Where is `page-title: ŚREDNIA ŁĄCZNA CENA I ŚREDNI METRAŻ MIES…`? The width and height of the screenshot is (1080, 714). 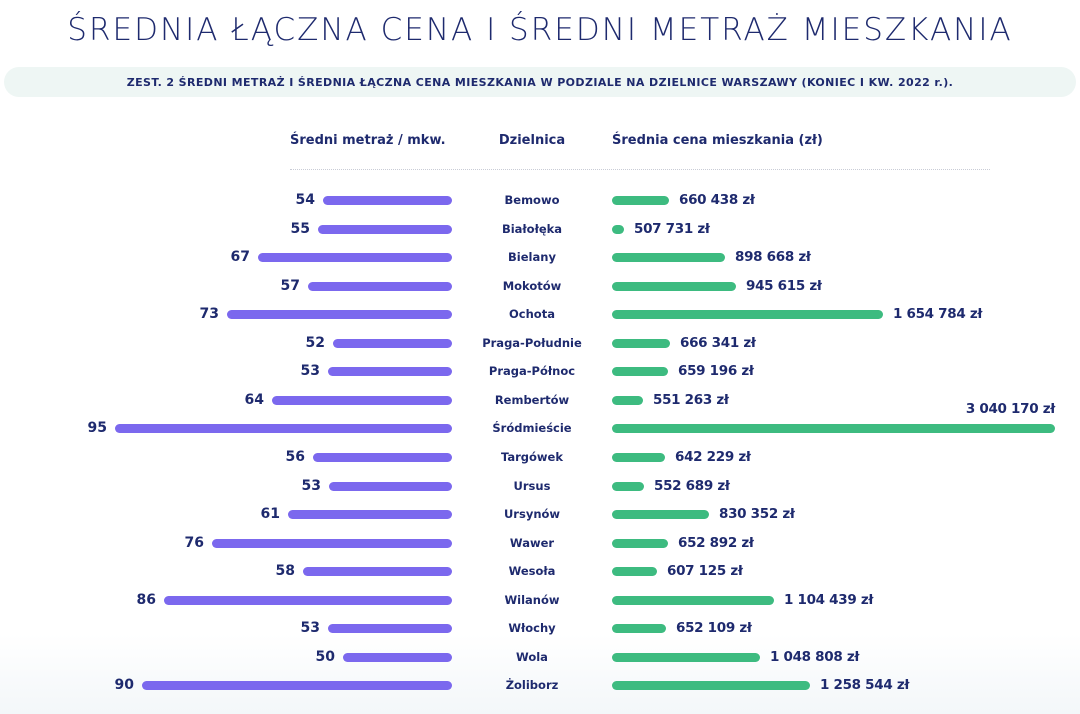
page-title: ŚREDNIA ŁĄCZNA CENA I ŚREDNI METRAŻ MIES… is located at coordinates (540, 30).